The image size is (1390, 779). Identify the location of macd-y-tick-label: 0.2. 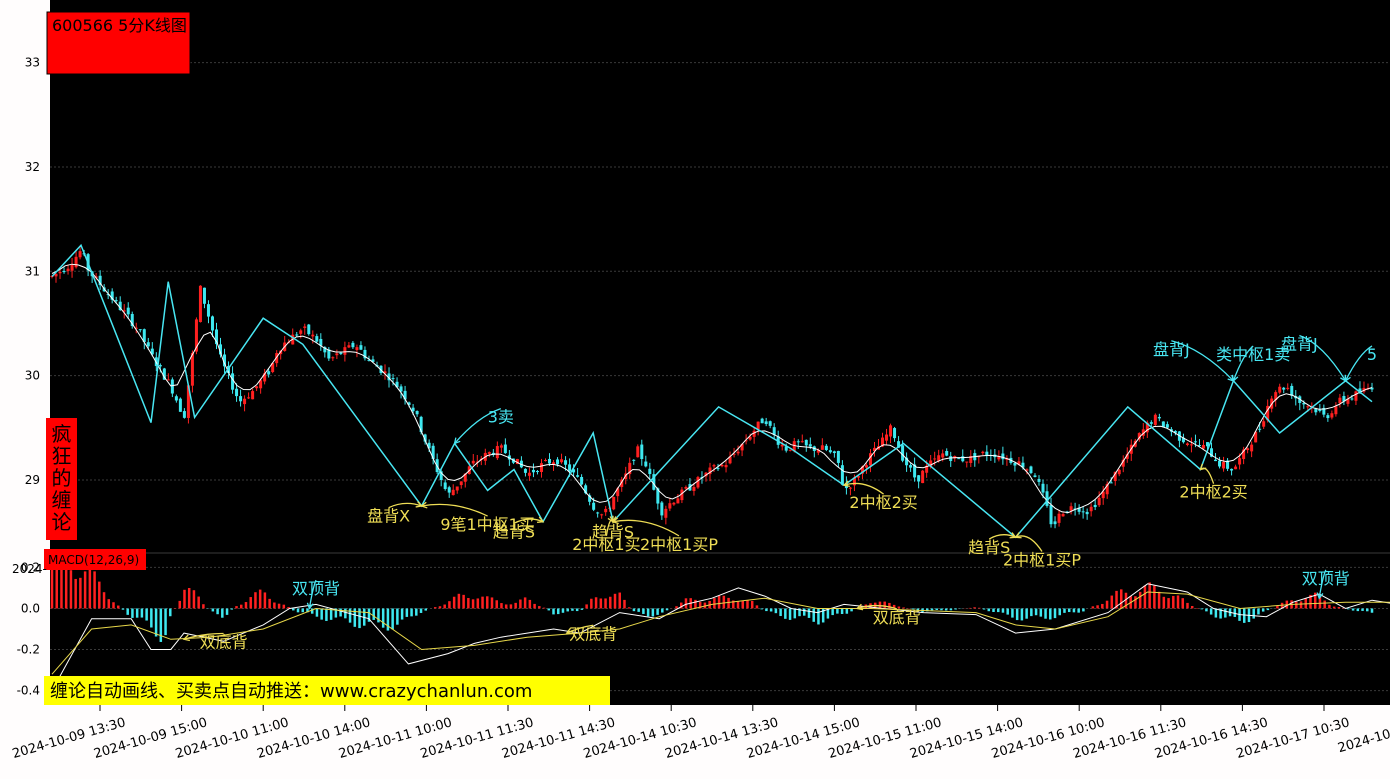
(30, 567).